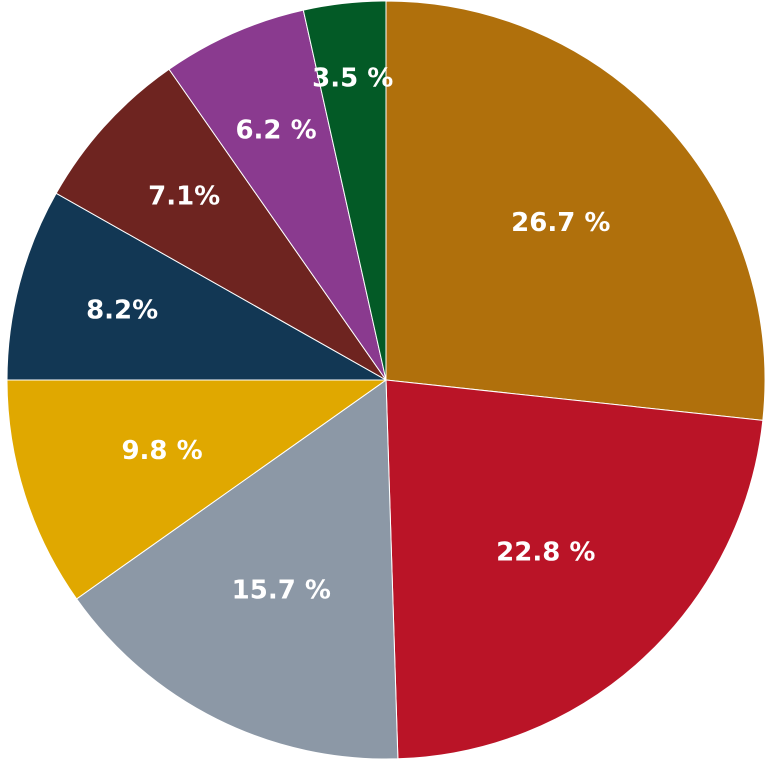 This screenshot has width=768, height=761. I want to click on pie-slice-label-1: 22.8 %, so click(545, 552).